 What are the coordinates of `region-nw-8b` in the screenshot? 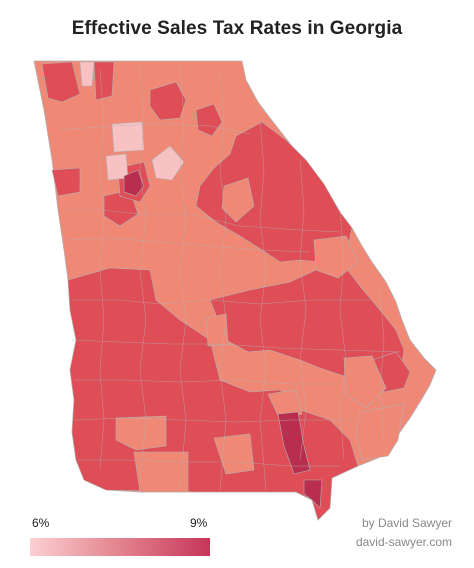 It's located at (104, 81).